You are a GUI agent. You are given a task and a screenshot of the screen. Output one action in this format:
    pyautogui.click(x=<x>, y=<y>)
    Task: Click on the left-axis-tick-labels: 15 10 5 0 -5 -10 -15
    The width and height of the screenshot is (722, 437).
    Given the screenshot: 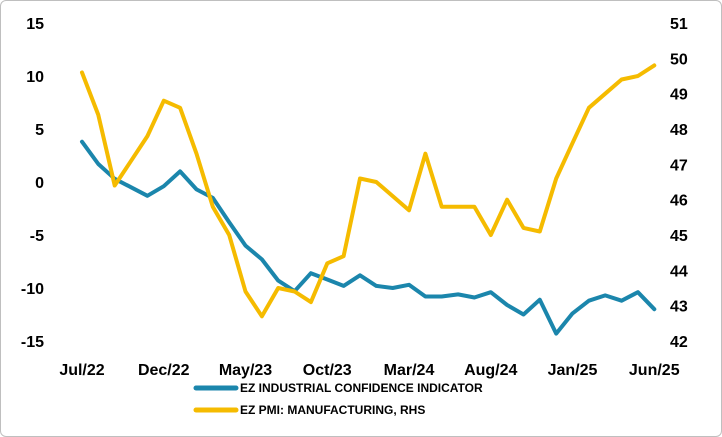 What is the action you would take?
    pyautogui.click(x=32, y=183)
    